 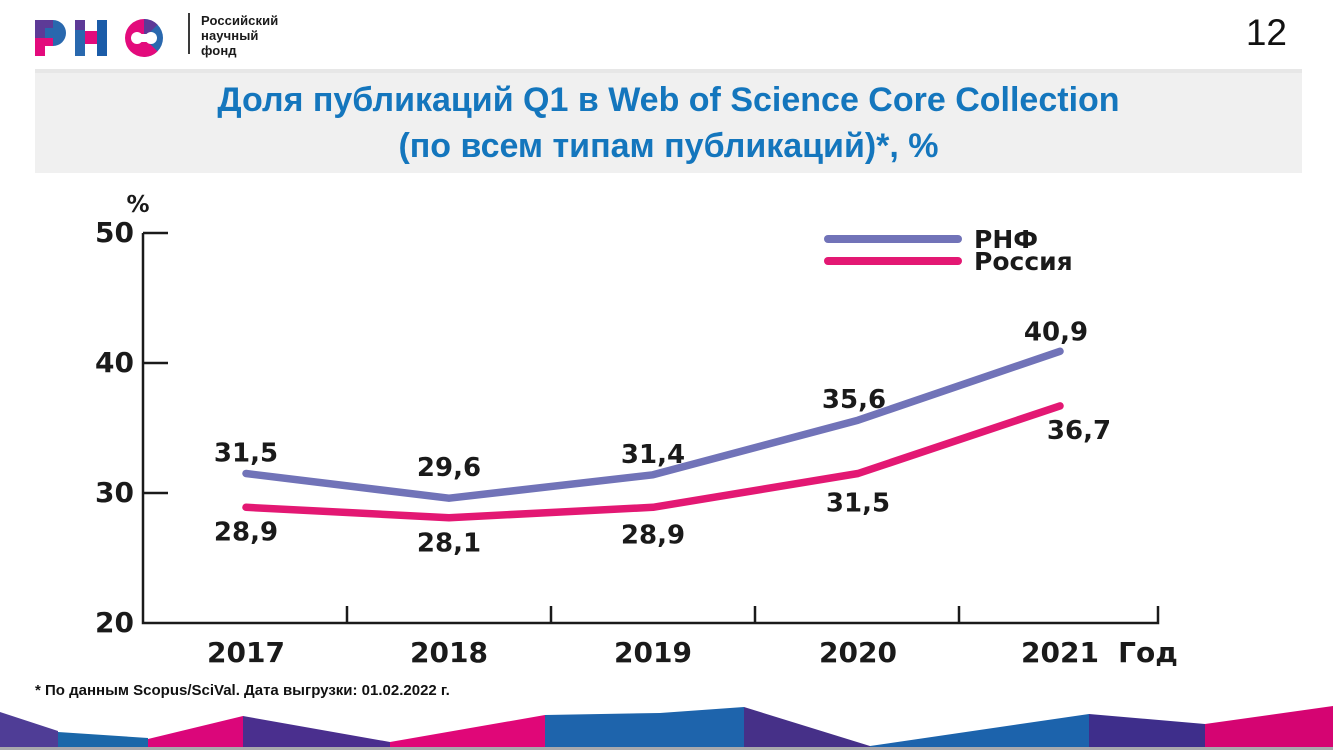 What do you see at coordinates (858, 504) in the screenshot?
I see `data-label-Россия: 31,5` at bounding box center [858, 504].